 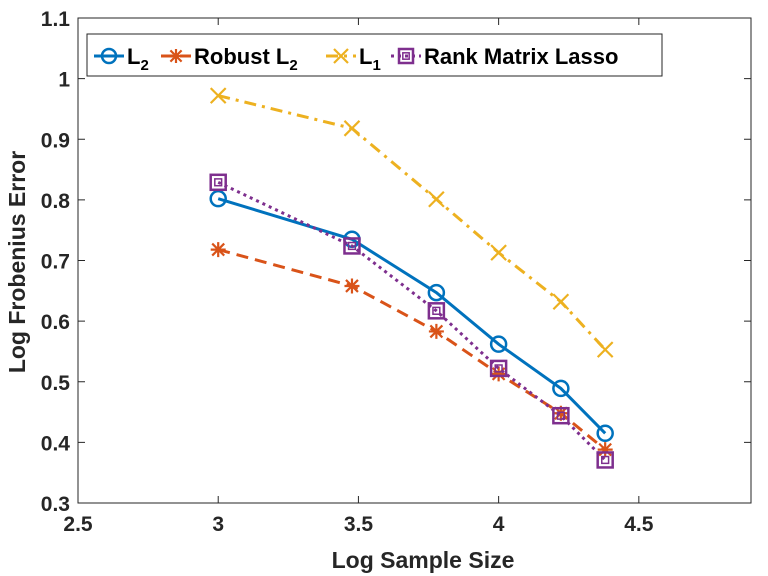 I want to click on legend-label: L1, so click(x=370, y=59).